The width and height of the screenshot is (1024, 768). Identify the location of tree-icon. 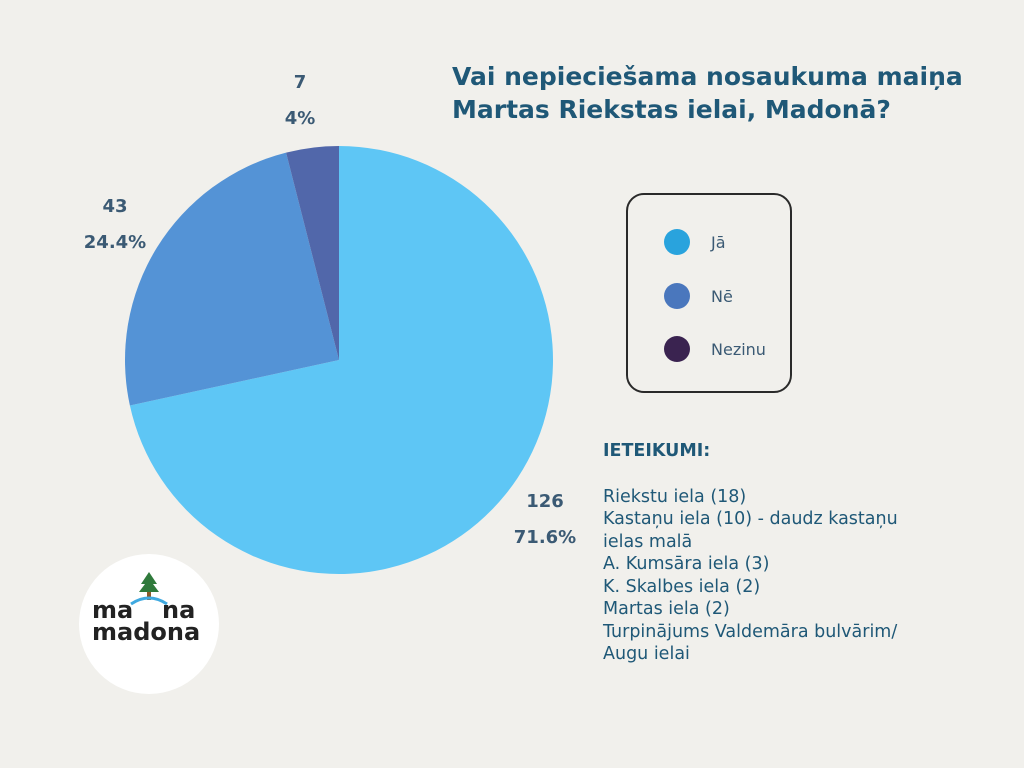
(149, 589).